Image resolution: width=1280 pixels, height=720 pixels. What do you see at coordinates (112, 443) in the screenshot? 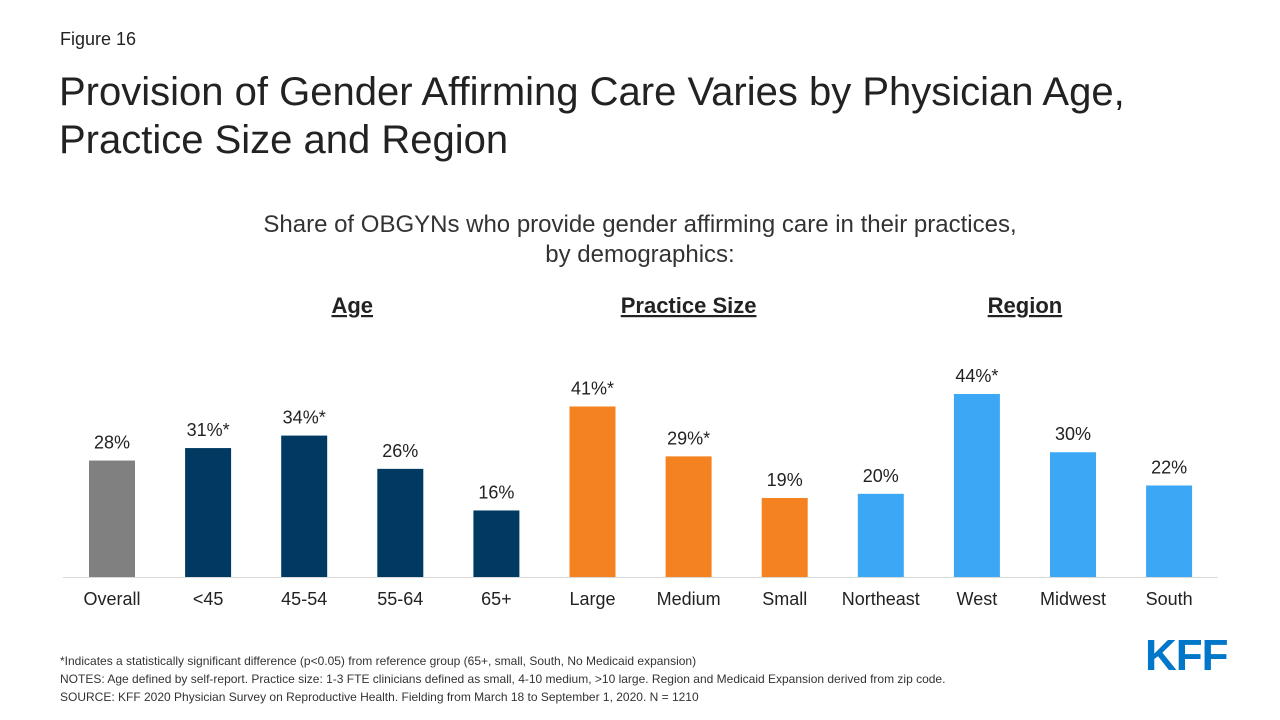
I see `data-label: 28%` at bounding box center [112, 443].